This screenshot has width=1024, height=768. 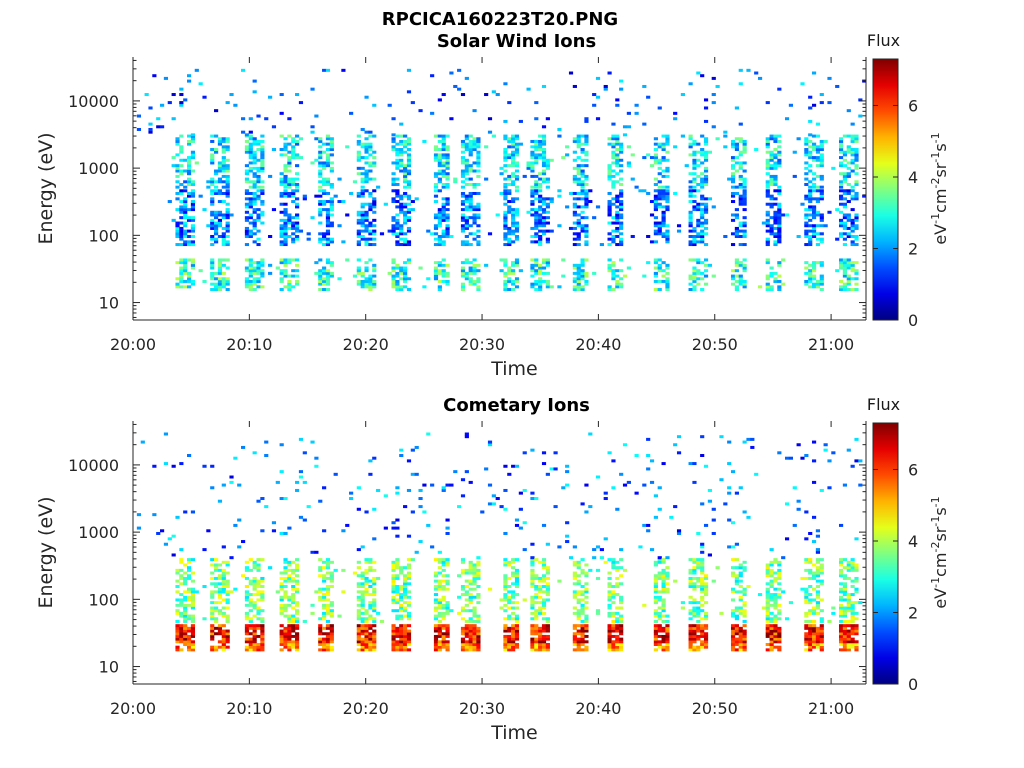 What do you see at coordinates (831, 344) in the screenshot?
I see `x-tick-label: 21:00` at bounding box center [831, 344].